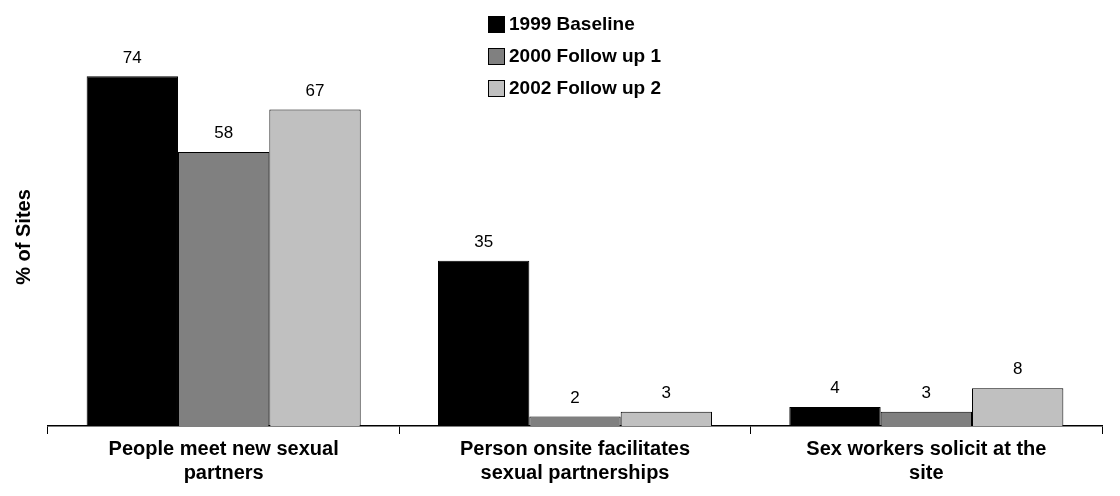  I want to click on y-axis-title: % of Sites, so click(22, 237).